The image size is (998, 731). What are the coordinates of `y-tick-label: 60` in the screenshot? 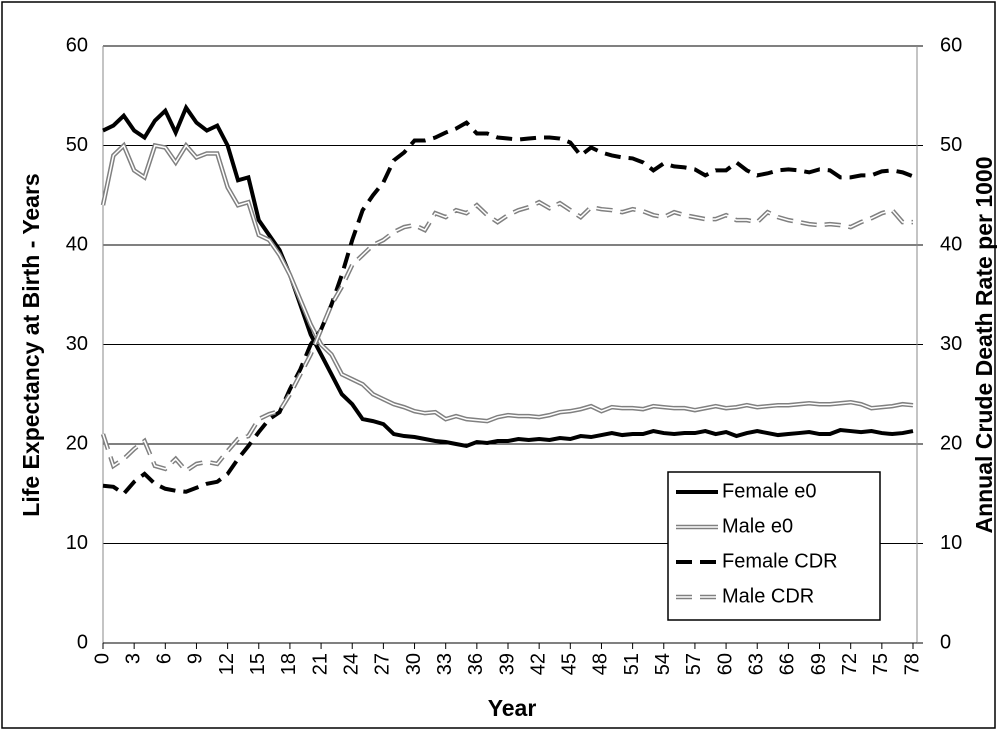 It's located at (77, 45).